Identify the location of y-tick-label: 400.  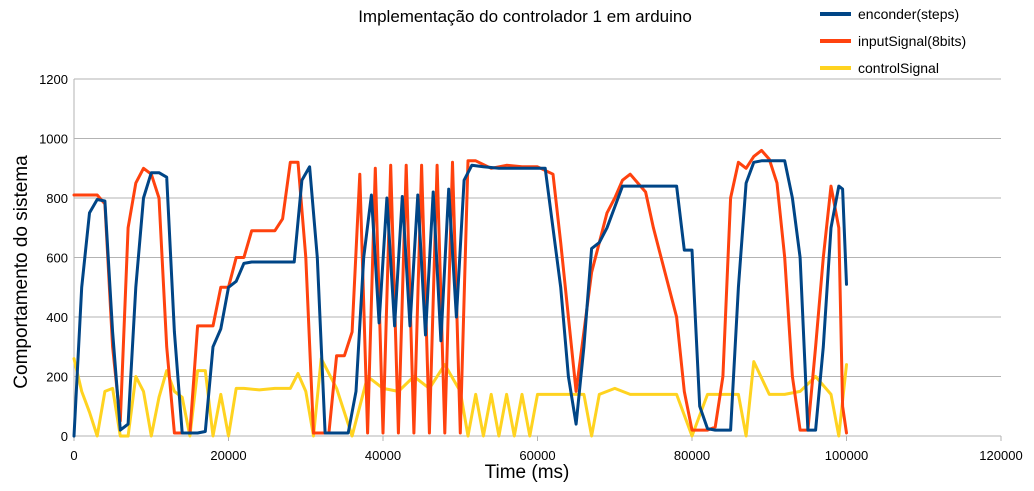
(57, 317).